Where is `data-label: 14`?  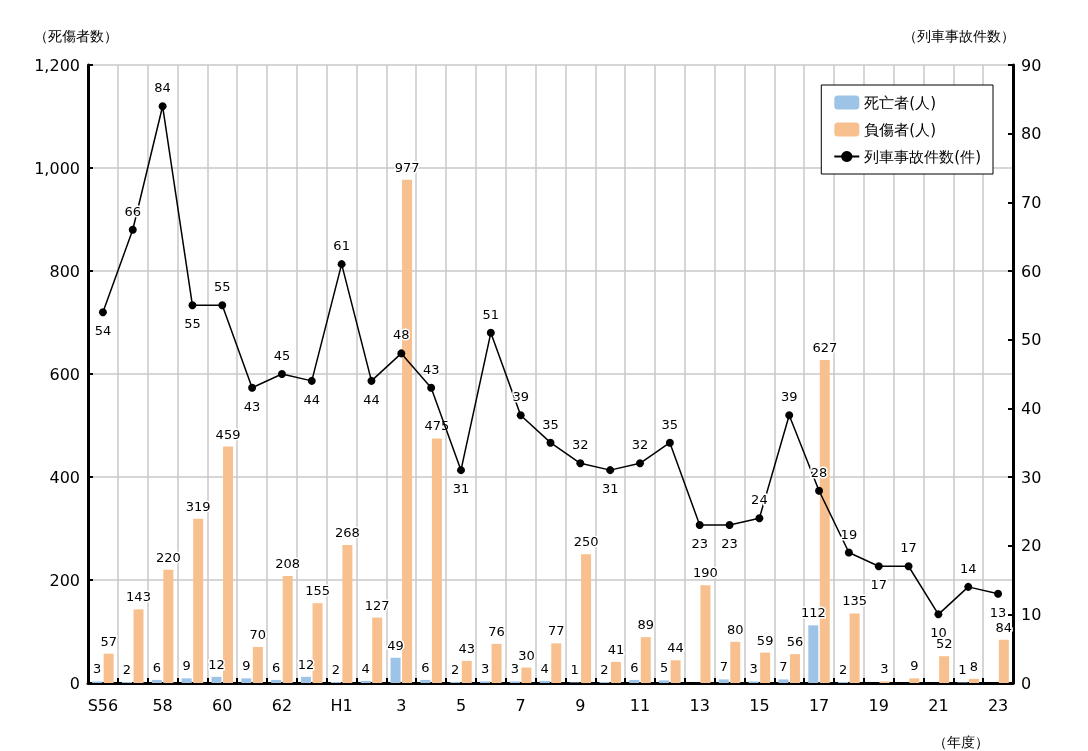 data-label: 14 is located at coordinates (968, 568).